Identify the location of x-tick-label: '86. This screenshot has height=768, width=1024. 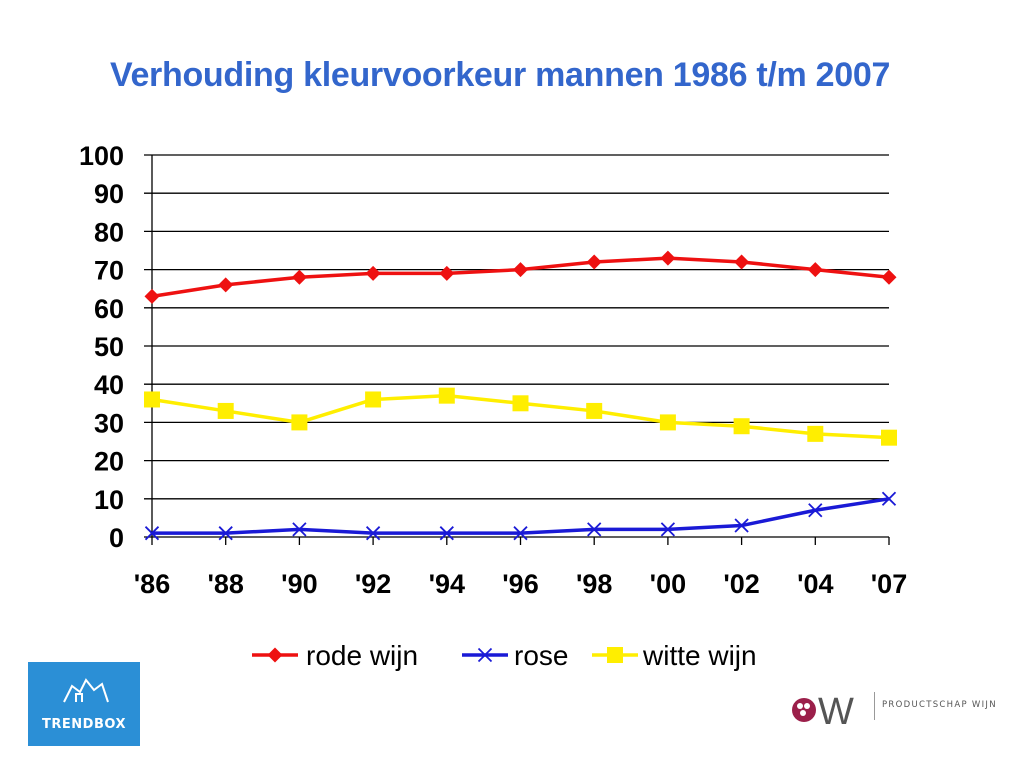
(152, 584).